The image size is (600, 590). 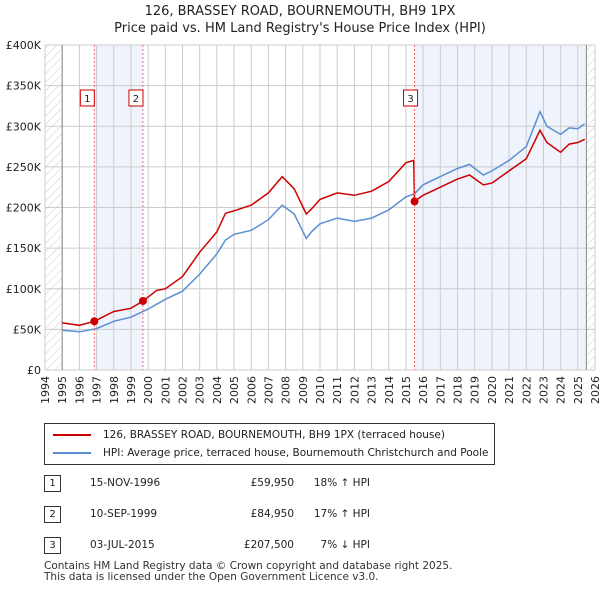 I want to click on sale-hpi-diff: 18% ↑ HPI, so click(x=341, y=483).